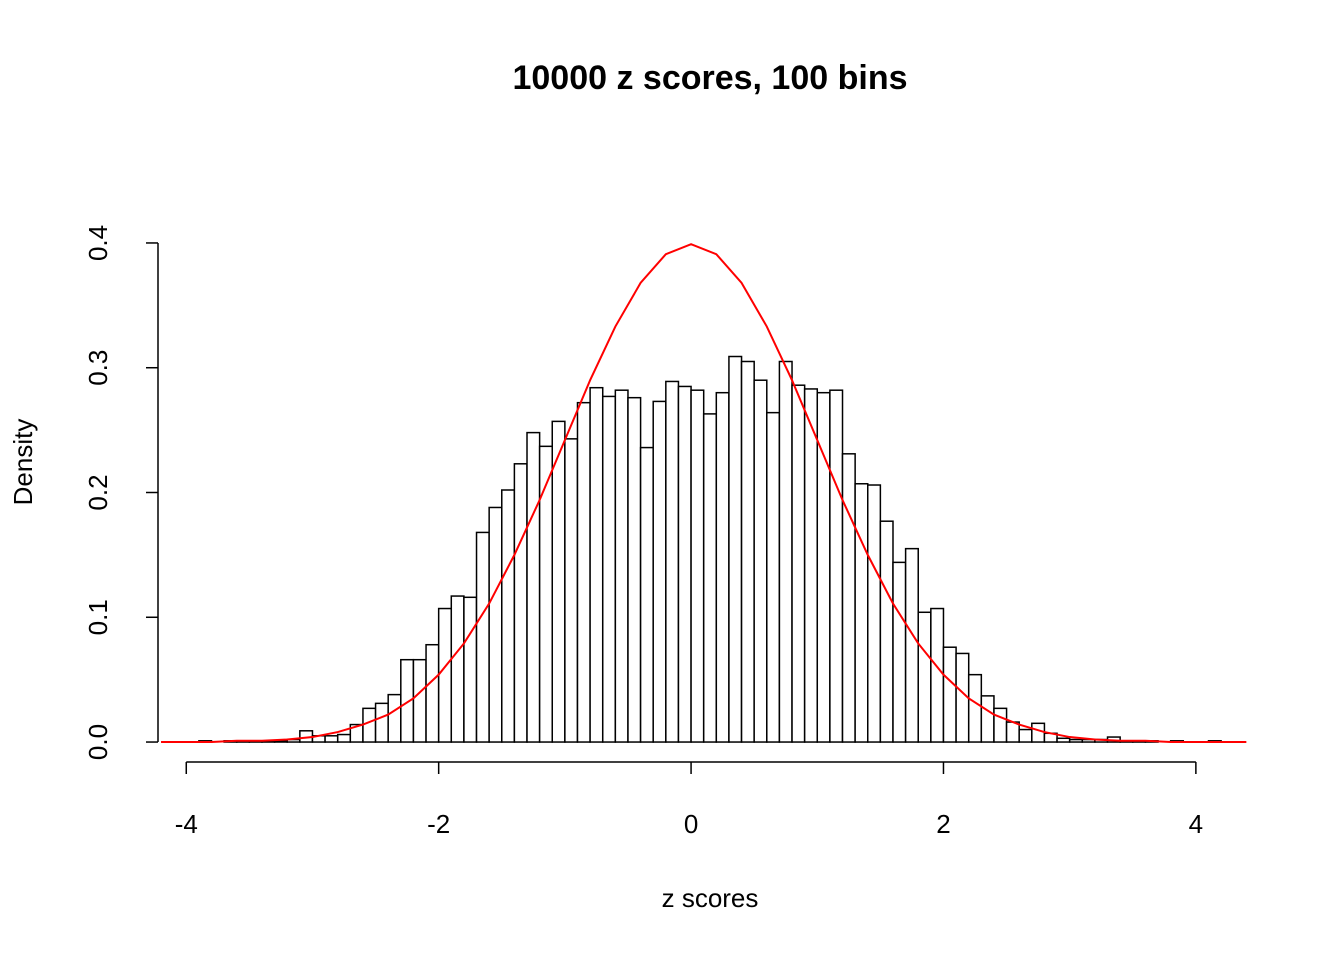  I want to click on y-axis-label: Density, so click(23, 462).